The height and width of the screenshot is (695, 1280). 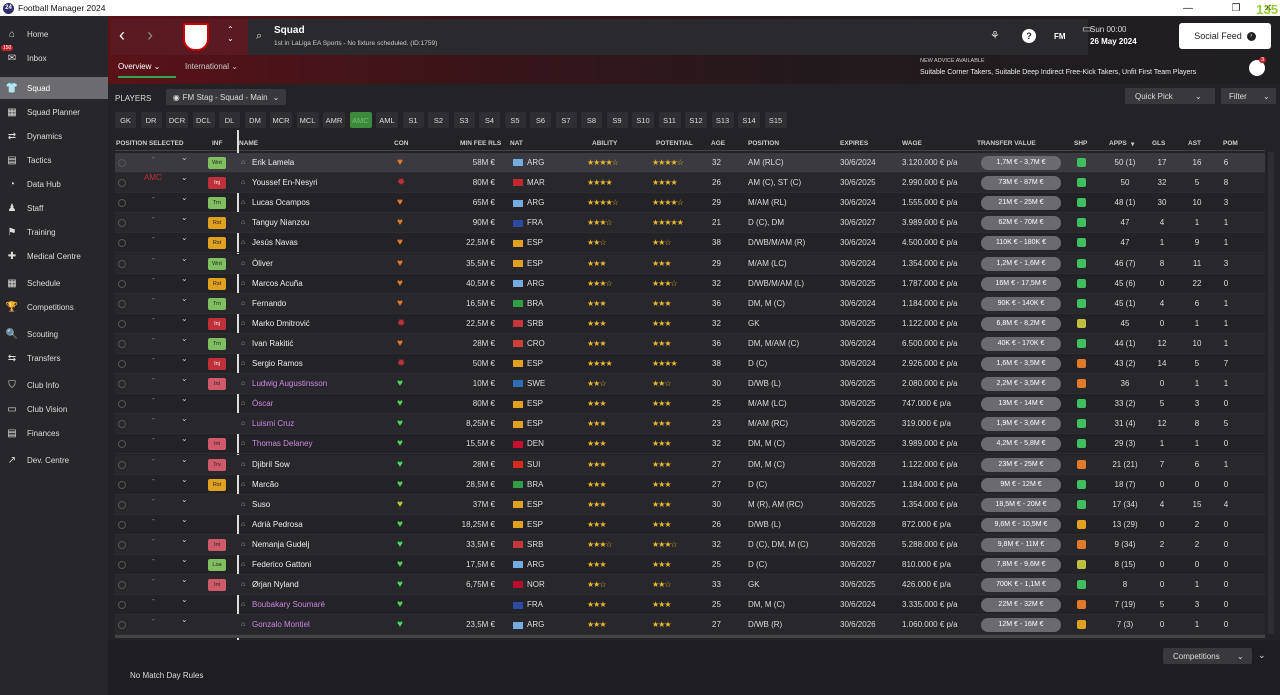 I want to click on position-filter-s3: S3, so click(x=464, y=120).